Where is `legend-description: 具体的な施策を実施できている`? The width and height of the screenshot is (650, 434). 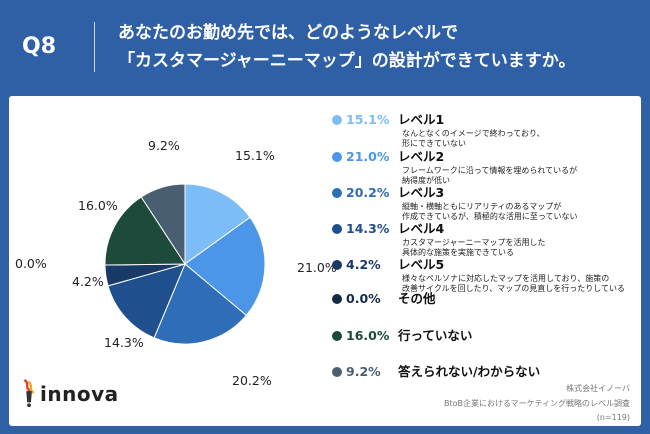
legend-description: 具体的な施策を実施できている is located at coordinates (458, 252).